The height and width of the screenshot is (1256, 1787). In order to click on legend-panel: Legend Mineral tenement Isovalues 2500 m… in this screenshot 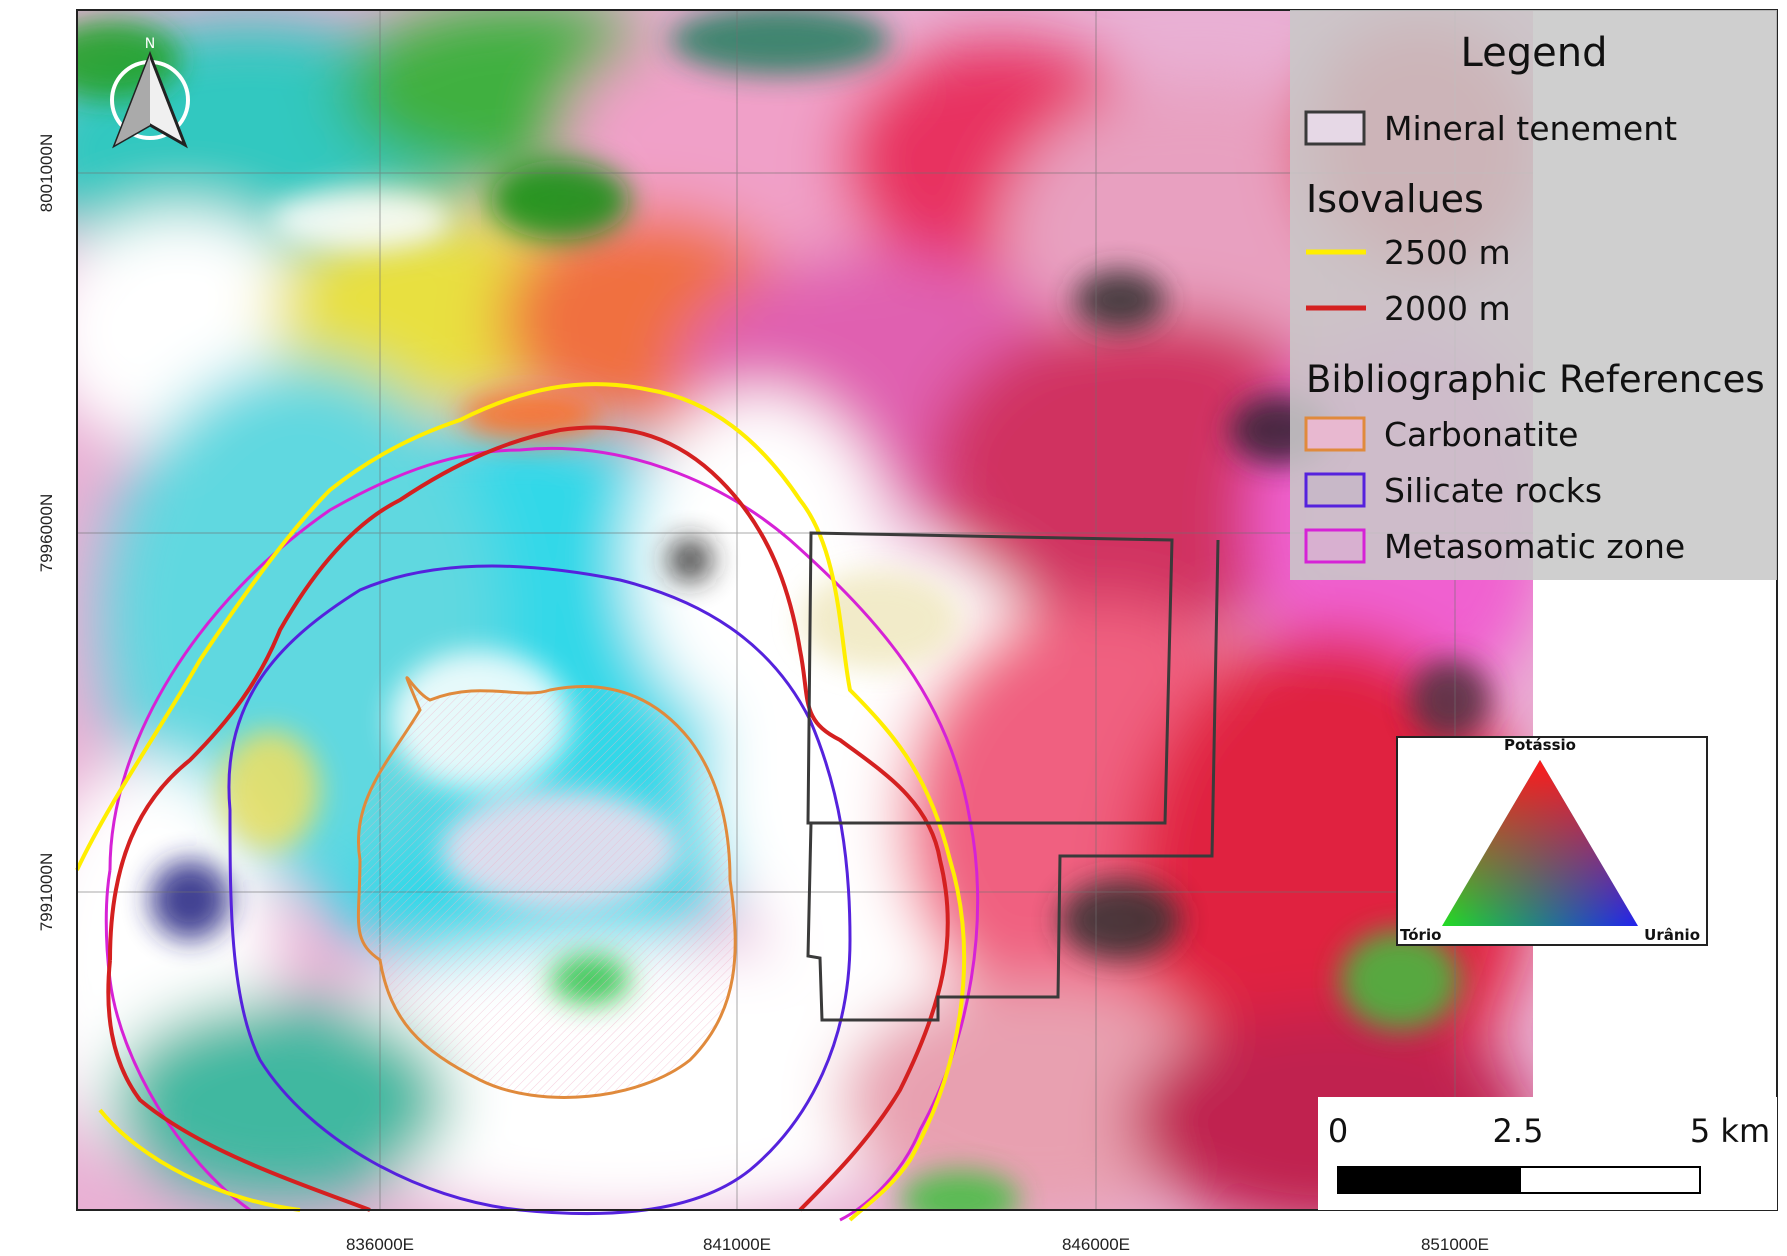, I will do `click(1533, 295)`.